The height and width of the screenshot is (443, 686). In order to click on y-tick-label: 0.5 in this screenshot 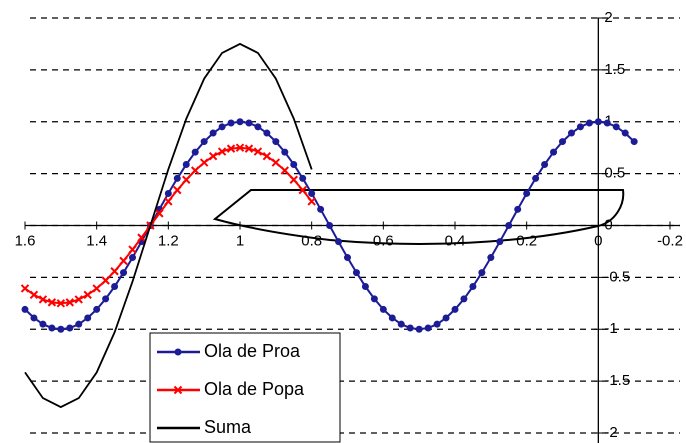, I will do `click(614, 173)`.